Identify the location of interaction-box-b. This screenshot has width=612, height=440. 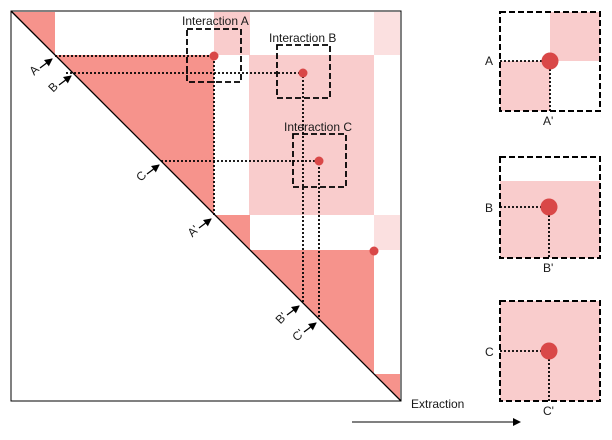
(303, 71).